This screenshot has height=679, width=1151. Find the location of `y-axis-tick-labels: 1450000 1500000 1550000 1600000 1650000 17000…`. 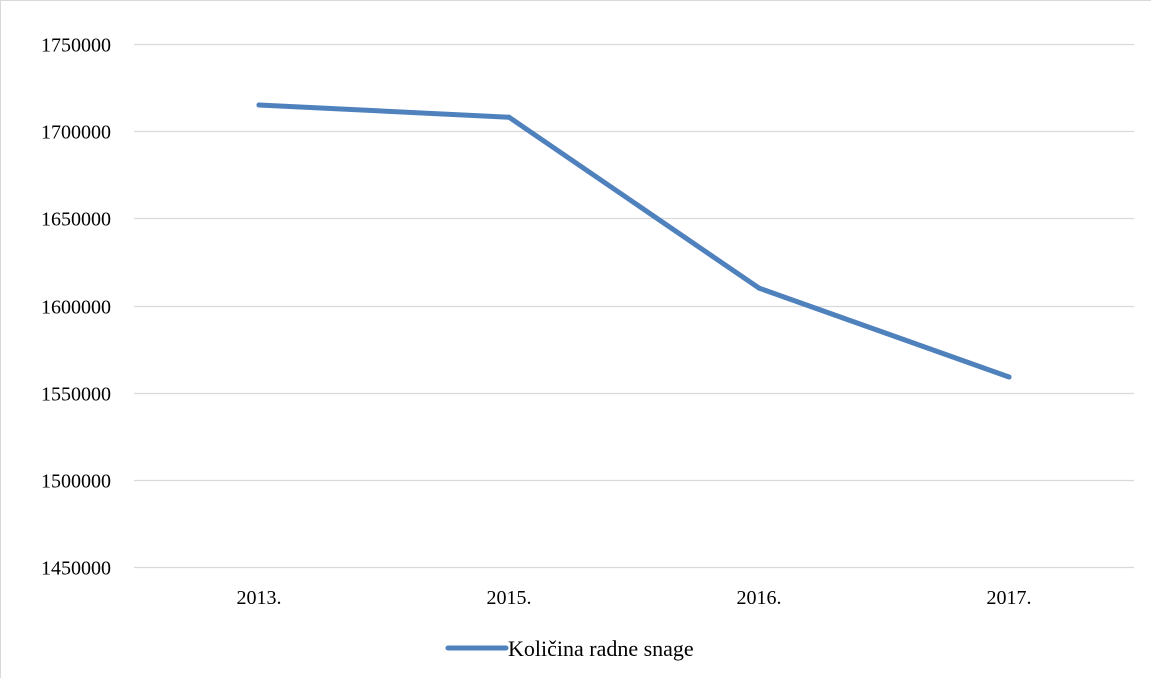

y-axis-tick-labels: 1450000 1500000 1550000 1600000 1650000 17000… is located at coordinates (76, 307).